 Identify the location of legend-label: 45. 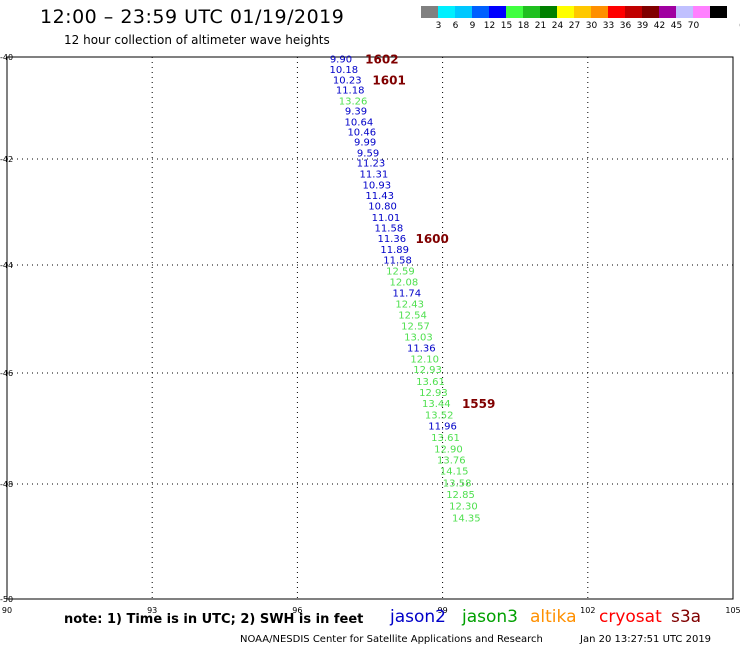
(676, 26).